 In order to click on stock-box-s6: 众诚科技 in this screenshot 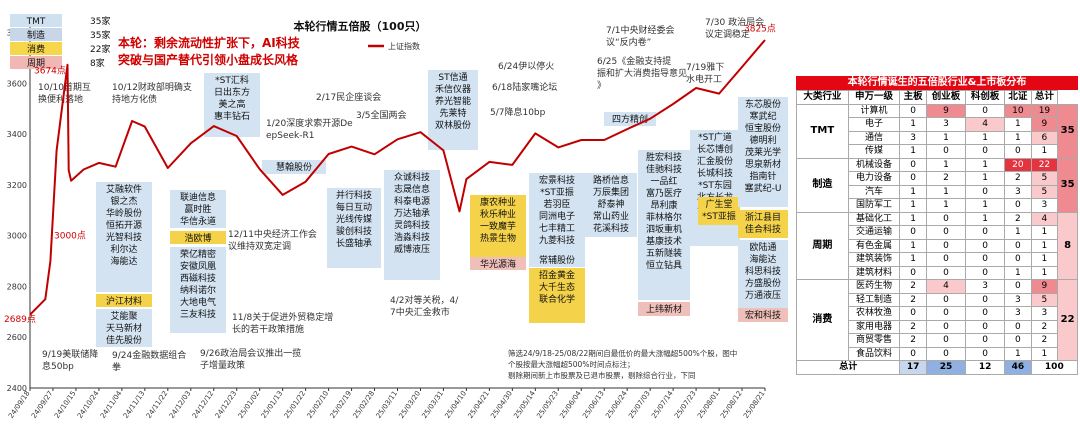, I will do `click(412, 177)`.